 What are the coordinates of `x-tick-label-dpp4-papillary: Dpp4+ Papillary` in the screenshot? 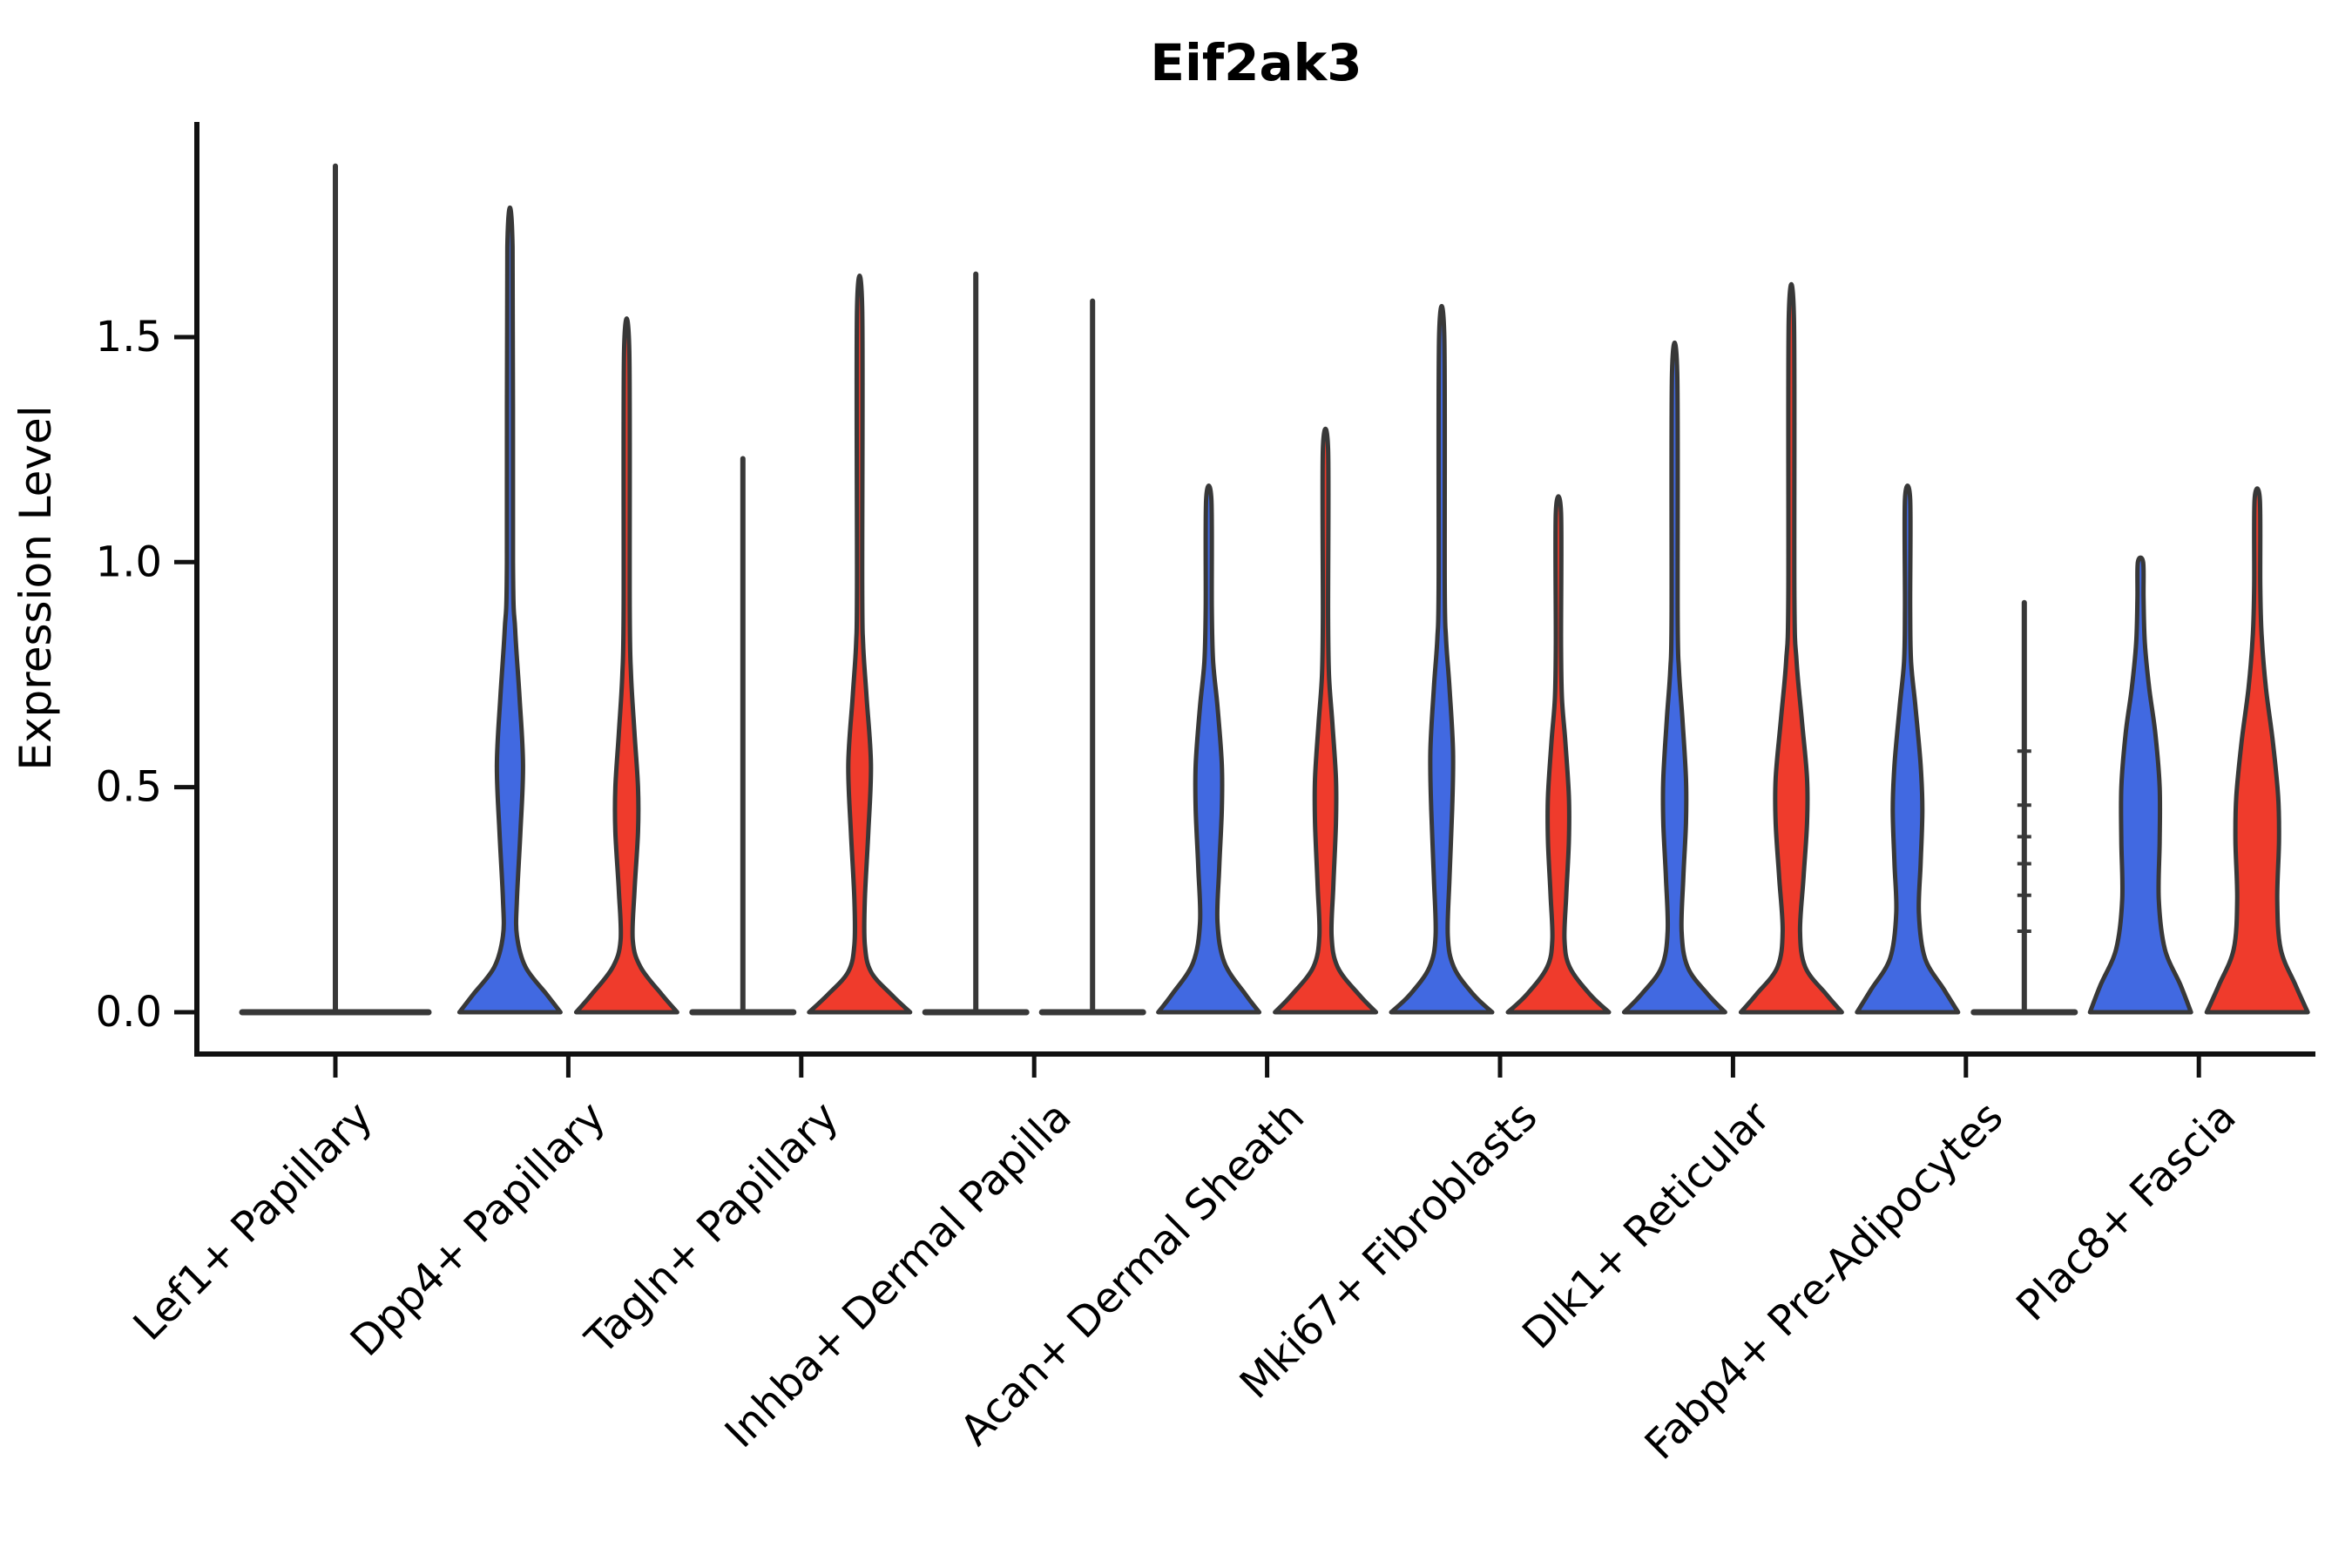 It's located at (478, 1229).